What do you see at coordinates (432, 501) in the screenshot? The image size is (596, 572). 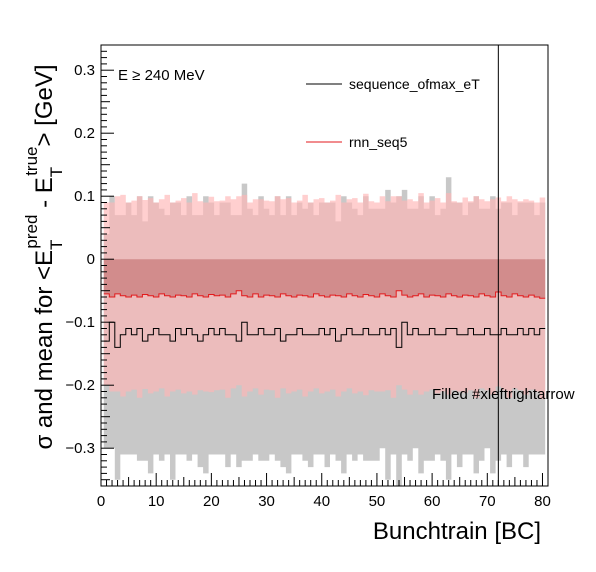 I see `x-tick-label: 60` at bounding box center [432, 501].